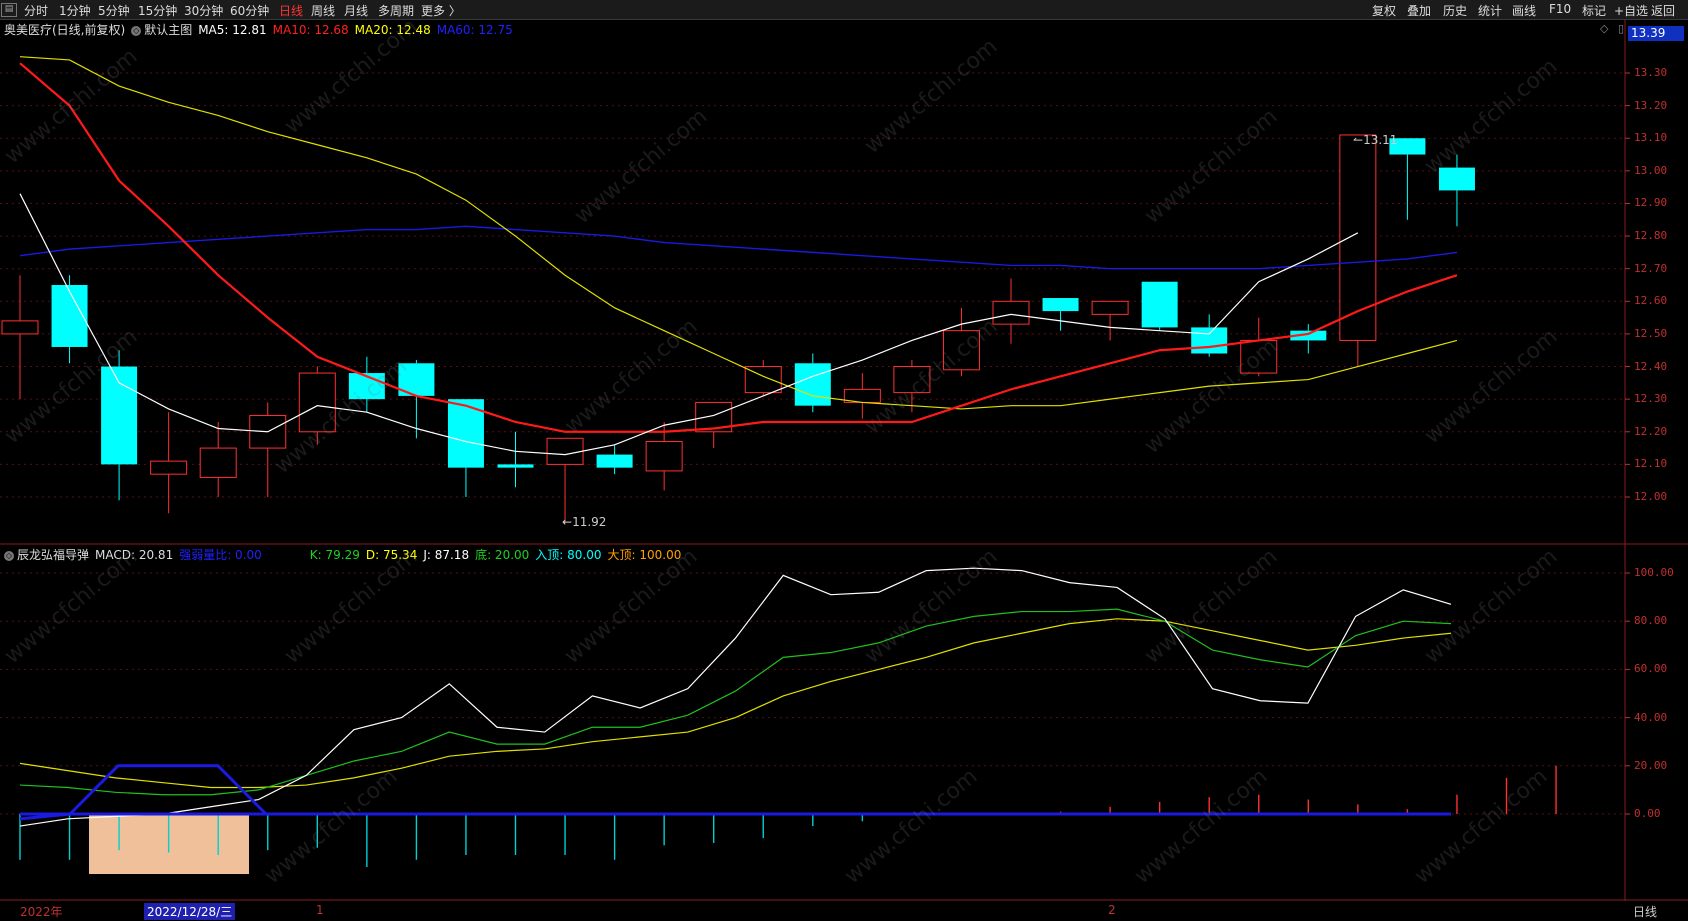  What do you see at coordinates (65, 30) in the screenshot?
I see `stock-title: 奥美医疗(日线,前复权)` at bounding box center [65, 30].